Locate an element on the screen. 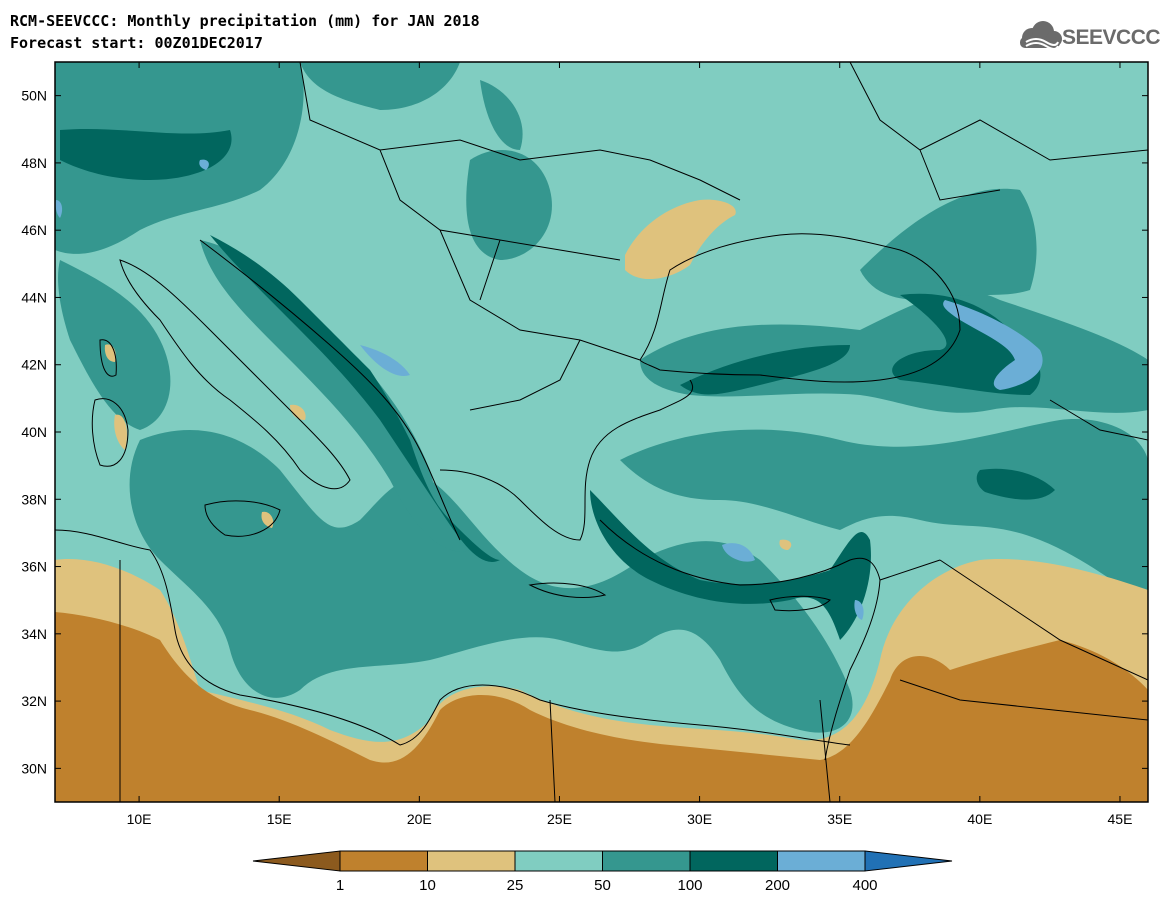 This screenshot has height=907, width=1165. lon-tick-label: 35E is located at coordinates (839, 819).